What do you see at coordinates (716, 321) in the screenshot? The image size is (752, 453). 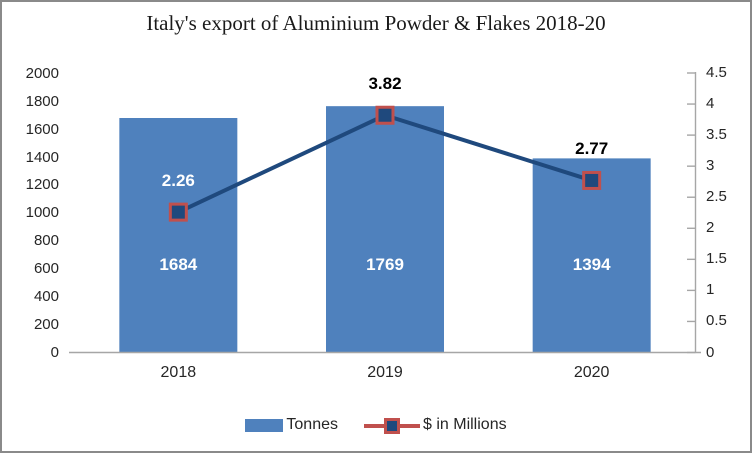 I see `secondary-axis-tick-label: 0.5` at bounding box center [716, 321].